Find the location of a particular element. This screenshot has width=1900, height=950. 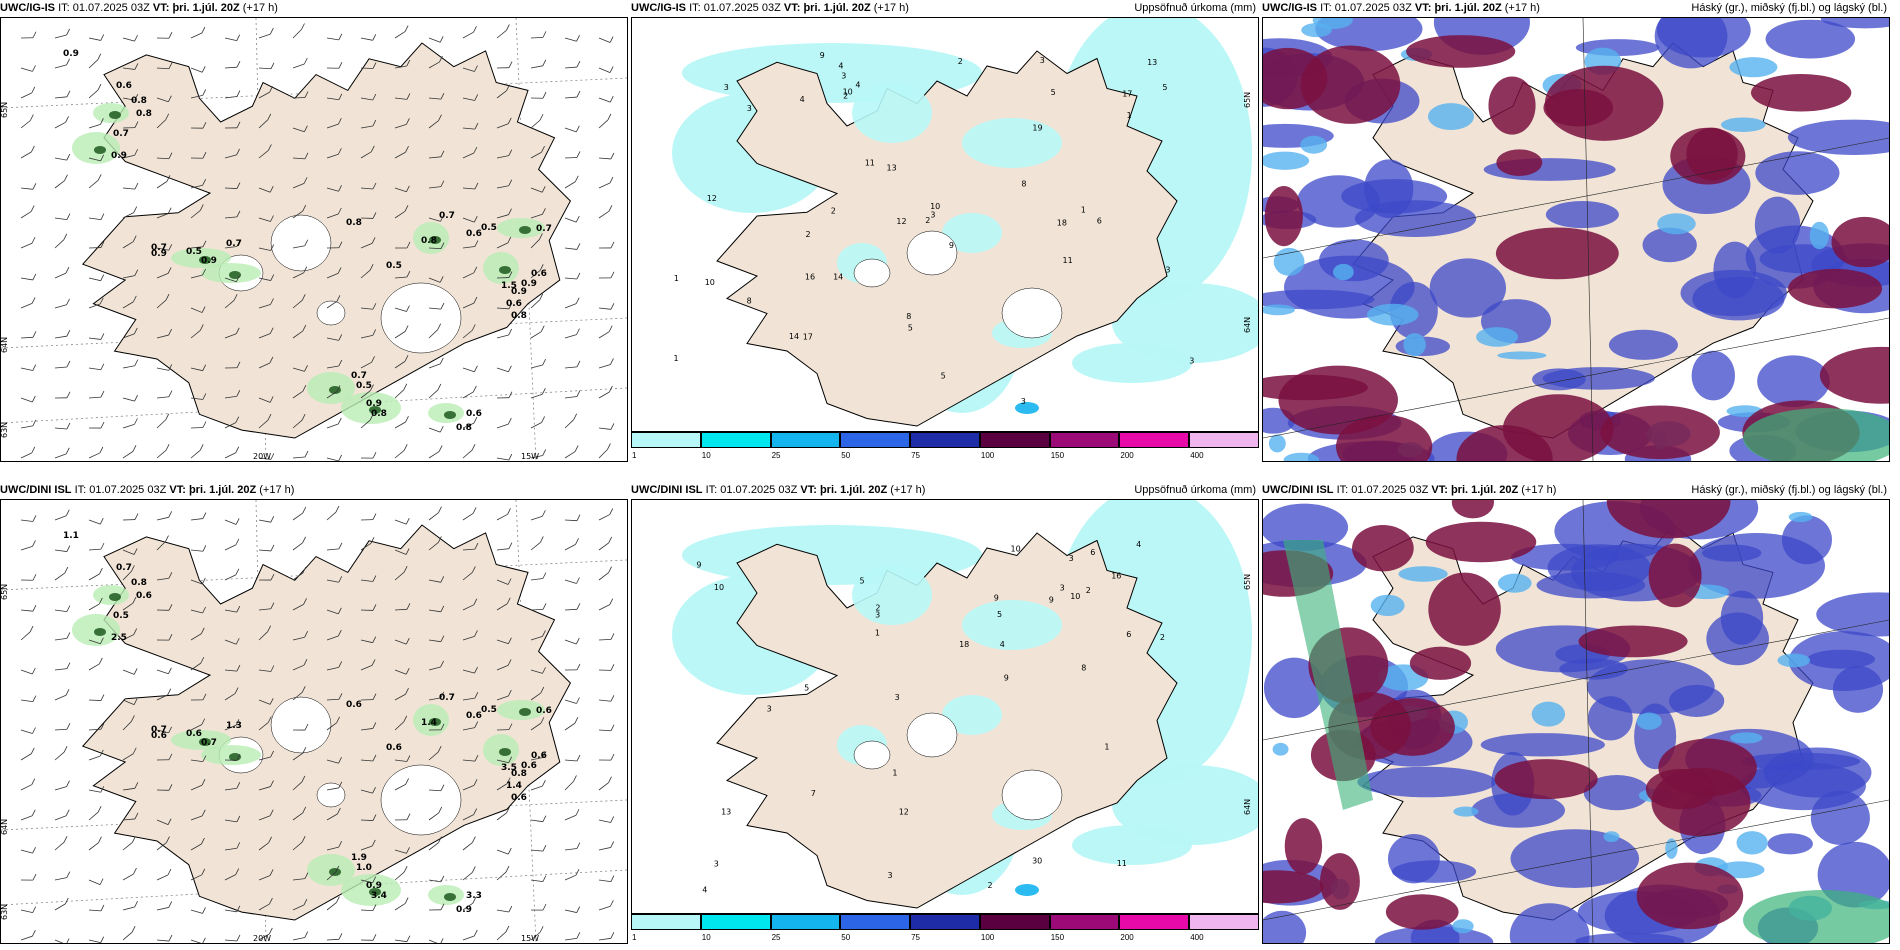

model-name: UWC/IG-IS is located at coordinates (27, 8).